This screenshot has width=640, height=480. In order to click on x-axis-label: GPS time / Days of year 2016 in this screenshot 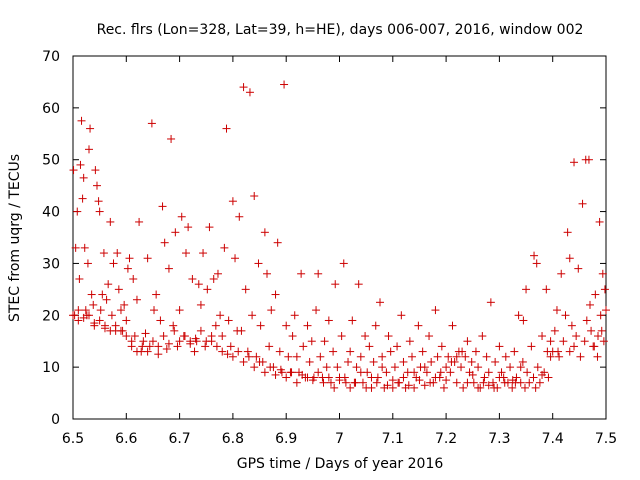, I will do `click(340, 464)`.